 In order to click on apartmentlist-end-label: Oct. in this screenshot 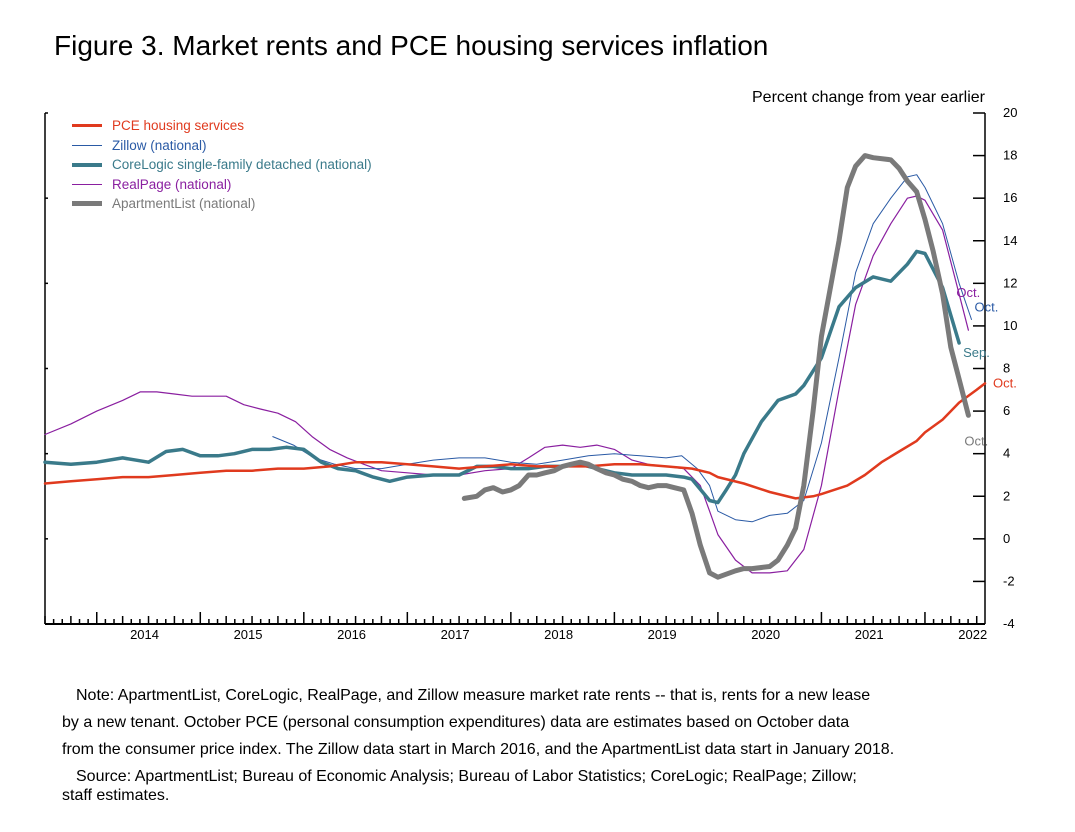, I will do `click(976, 440)`.